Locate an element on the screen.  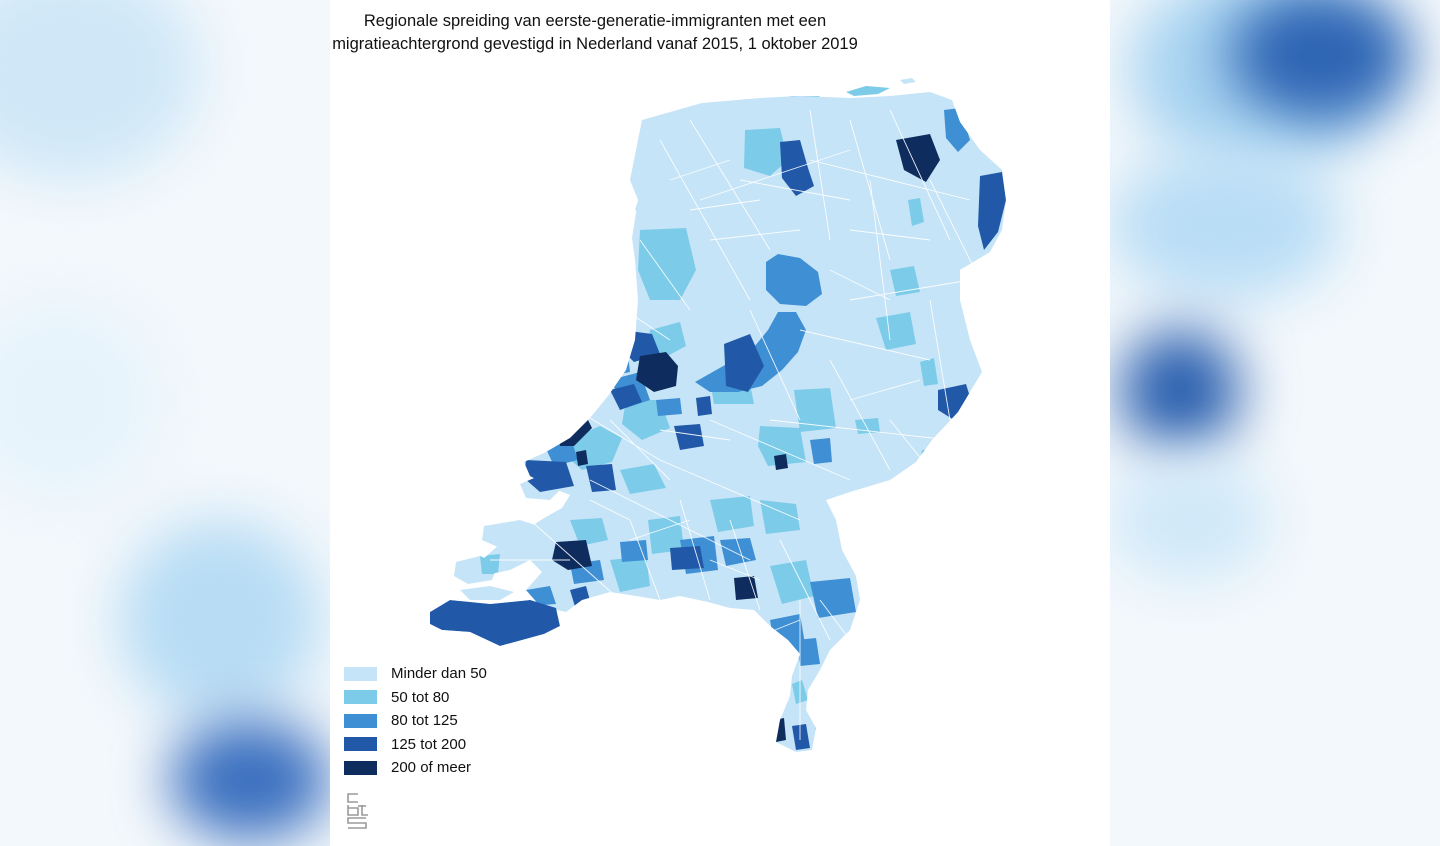
legend-item: 80 tot 125 is located at coordinates (415, 721).